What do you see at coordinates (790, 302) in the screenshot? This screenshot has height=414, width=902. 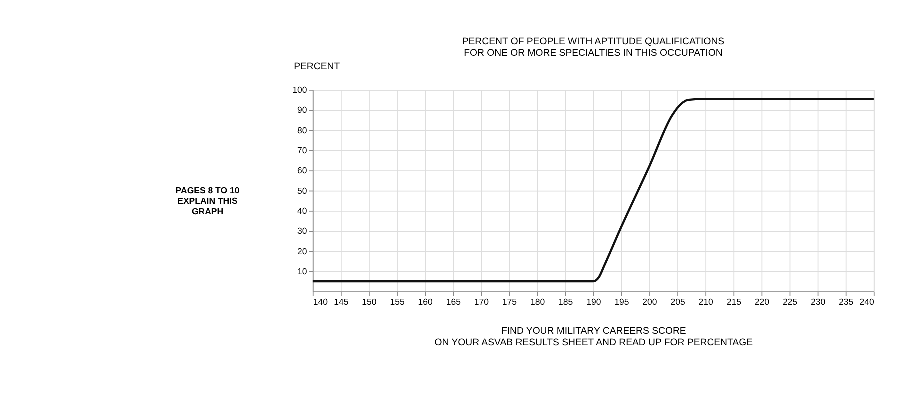 I see `x-tick-label: 225` at bounding box center [790, 302].